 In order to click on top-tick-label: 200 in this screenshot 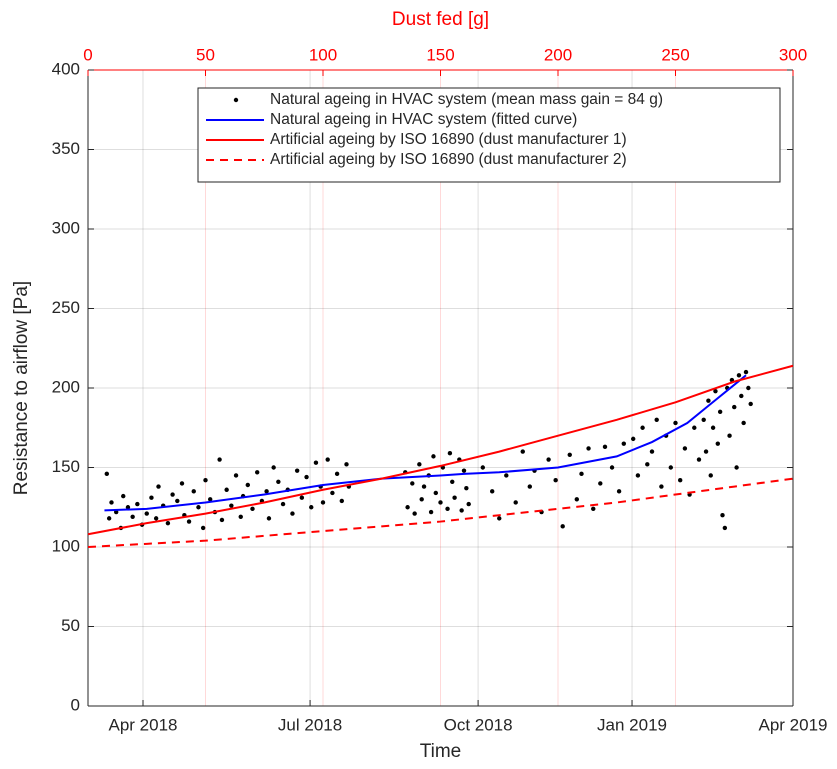, I will do `click(558, 54)`.